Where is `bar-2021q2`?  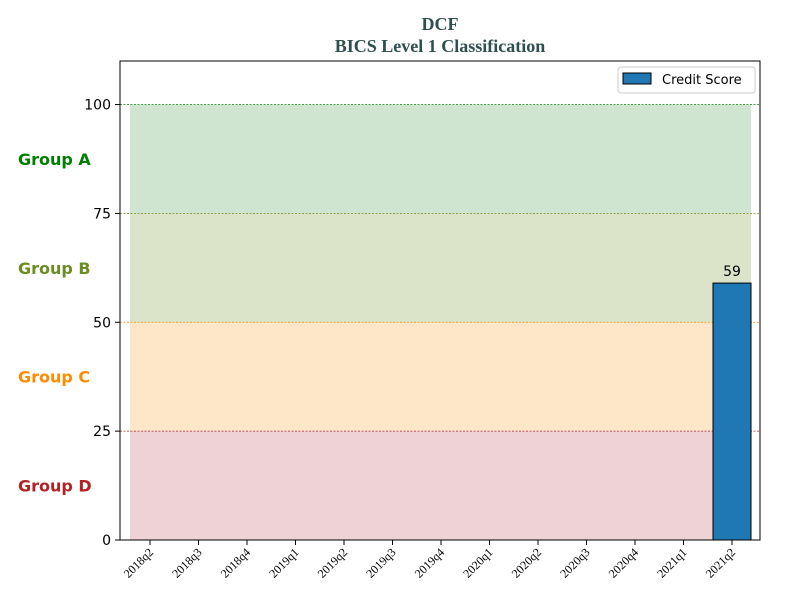 bar-2021q2 is located at coordinates (732, 411).